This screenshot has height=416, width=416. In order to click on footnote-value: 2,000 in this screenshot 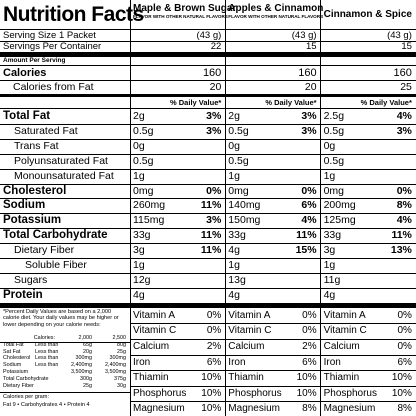, I will do `click(85, 337)`.